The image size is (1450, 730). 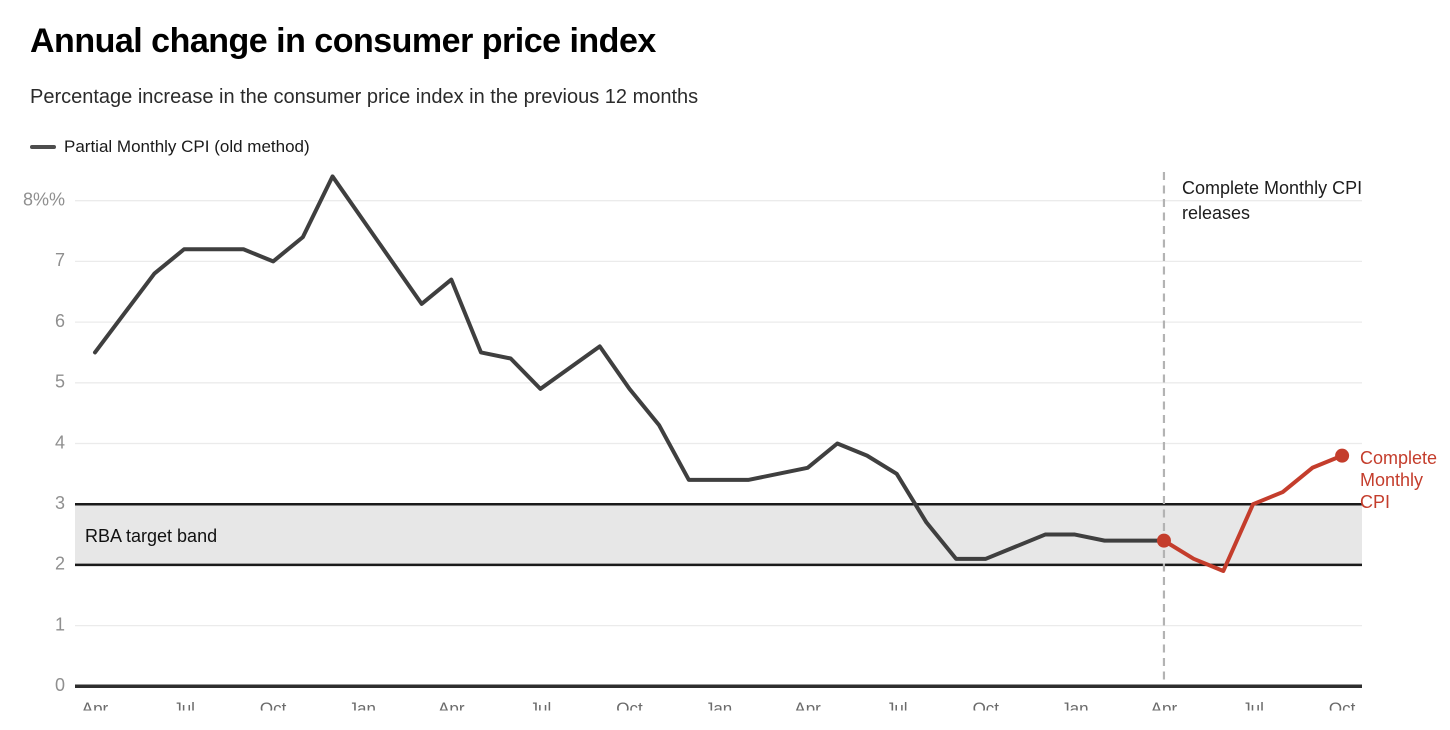 What do you see at coordinates (60, 321) in the screenshot?
I see `y-tick-label: 6` at bounding box center [60, 321].